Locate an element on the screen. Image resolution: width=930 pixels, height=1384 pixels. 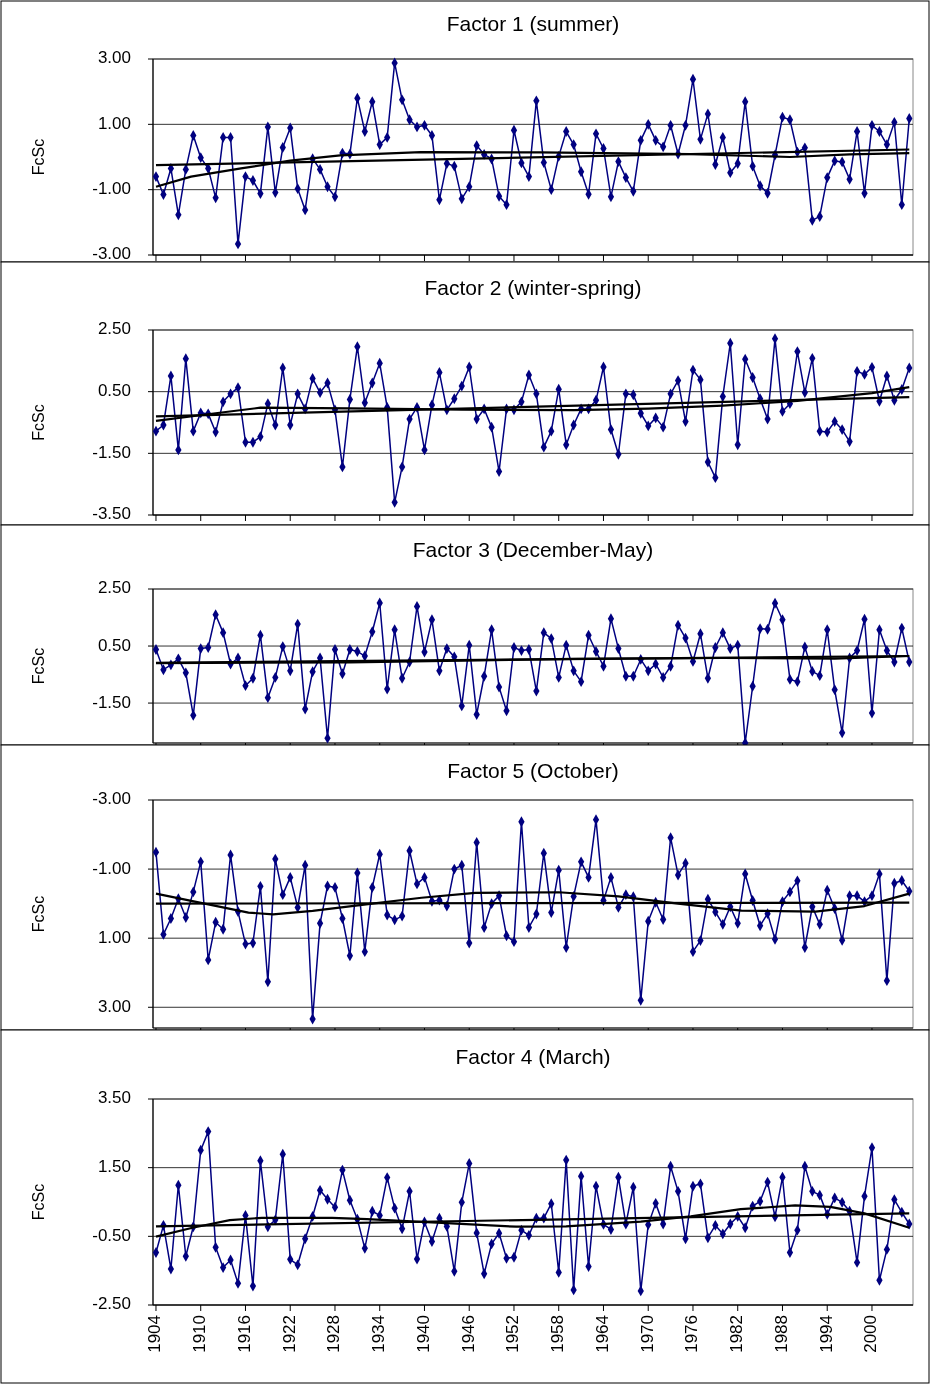
x-tick-label: 1946 is located at coordinates (468, 1334).